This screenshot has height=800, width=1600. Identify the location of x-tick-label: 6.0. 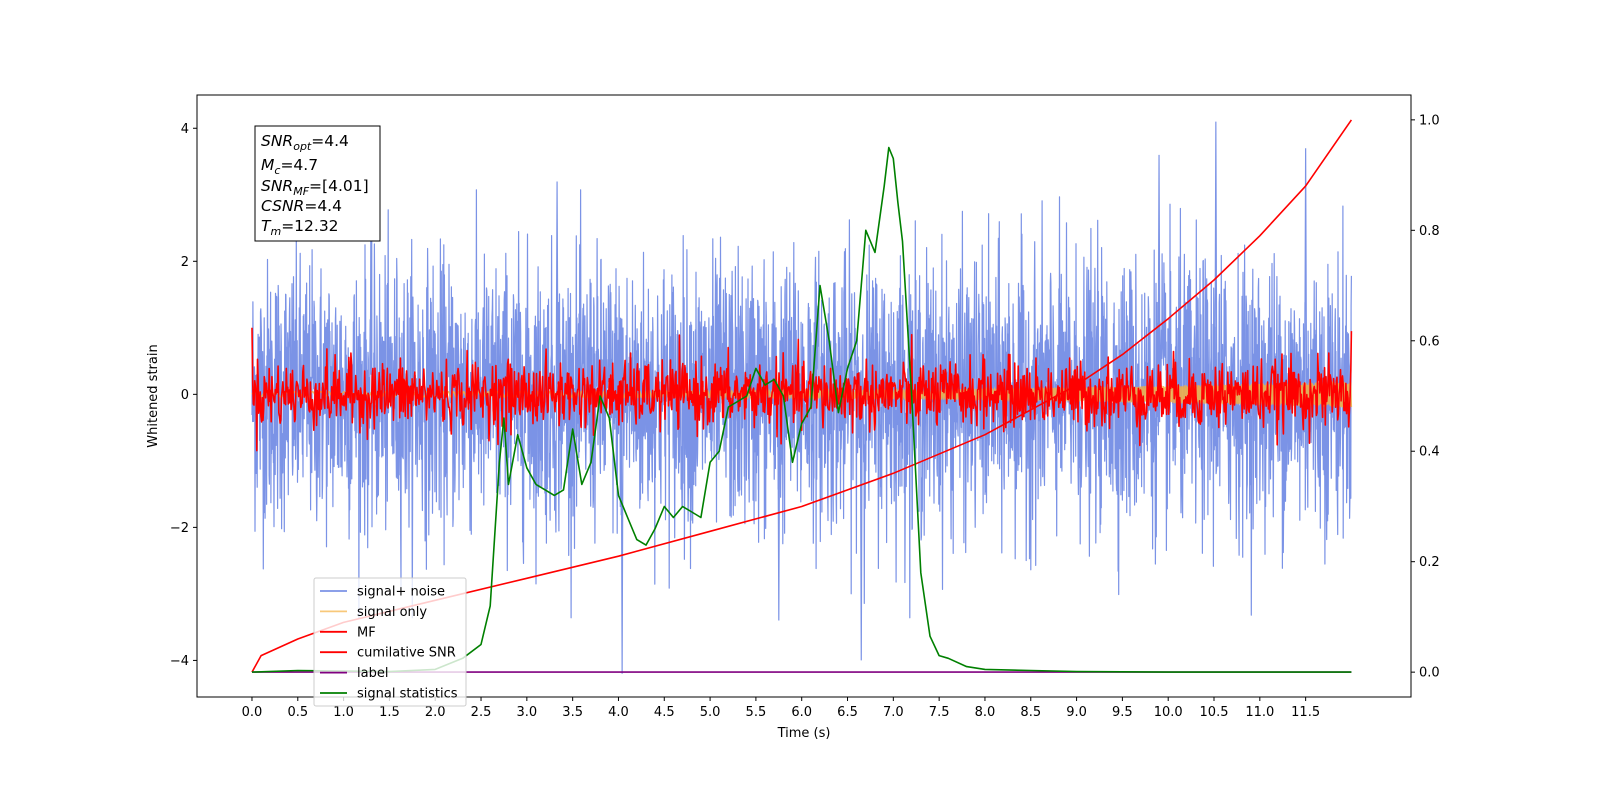
(801, 712).